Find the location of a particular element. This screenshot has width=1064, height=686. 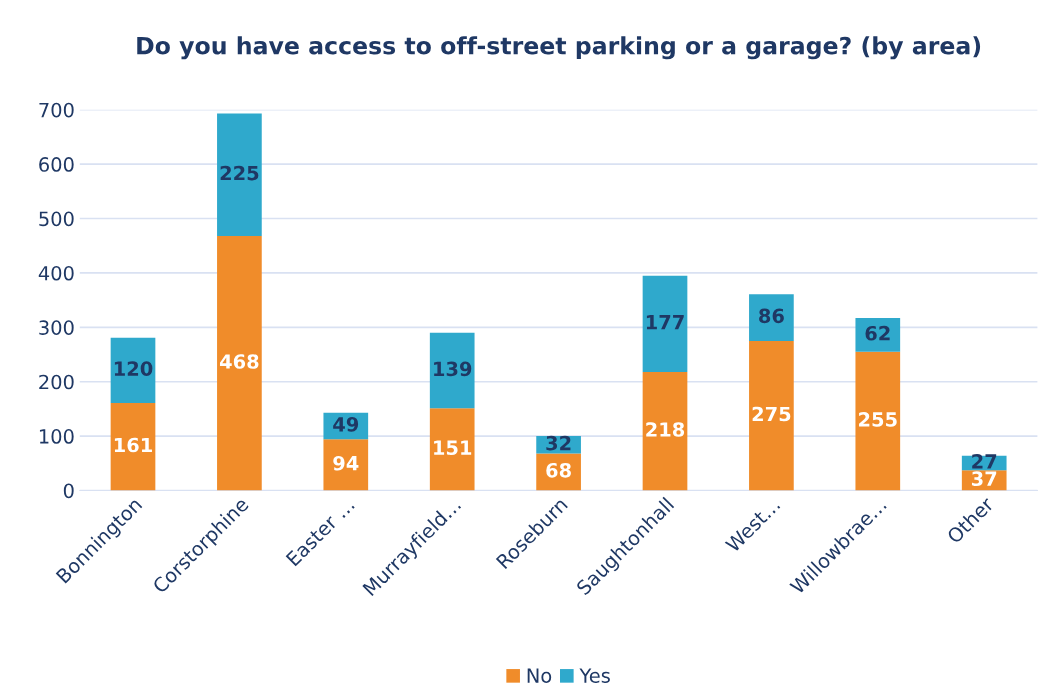

y-tick-label: 0 is located at coordinates (68, 491).